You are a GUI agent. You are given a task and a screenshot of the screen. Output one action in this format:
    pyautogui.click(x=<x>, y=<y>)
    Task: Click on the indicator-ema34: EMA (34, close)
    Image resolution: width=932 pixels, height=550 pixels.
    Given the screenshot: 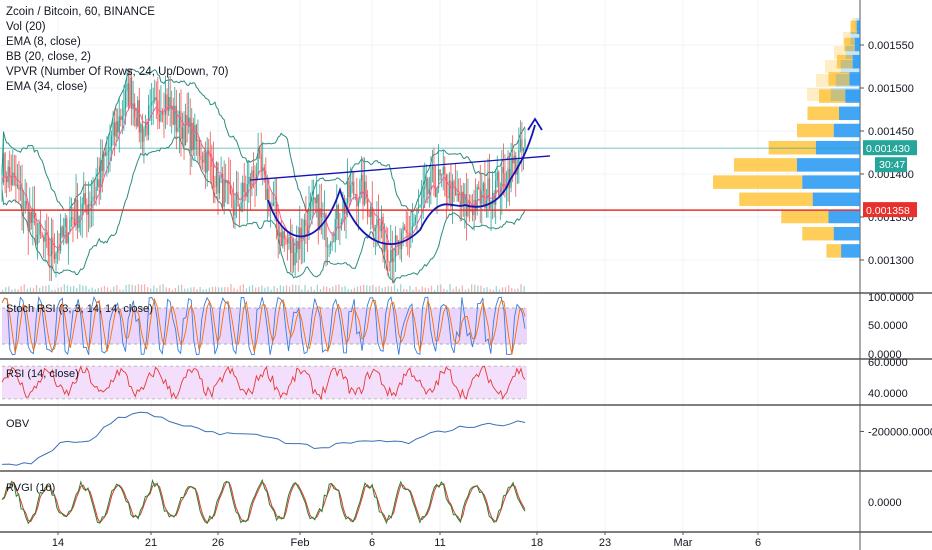 What is the action you would take?
    pyautogui.click(x=47, y=87)
    